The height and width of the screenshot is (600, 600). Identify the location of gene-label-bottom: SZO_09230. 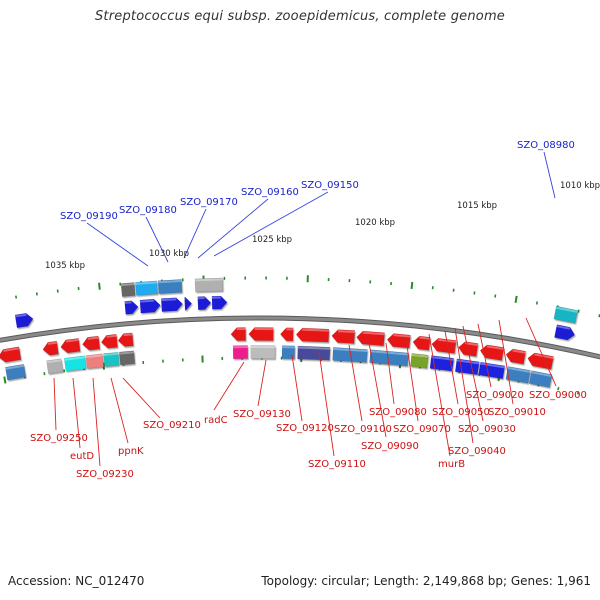
(105, 474).